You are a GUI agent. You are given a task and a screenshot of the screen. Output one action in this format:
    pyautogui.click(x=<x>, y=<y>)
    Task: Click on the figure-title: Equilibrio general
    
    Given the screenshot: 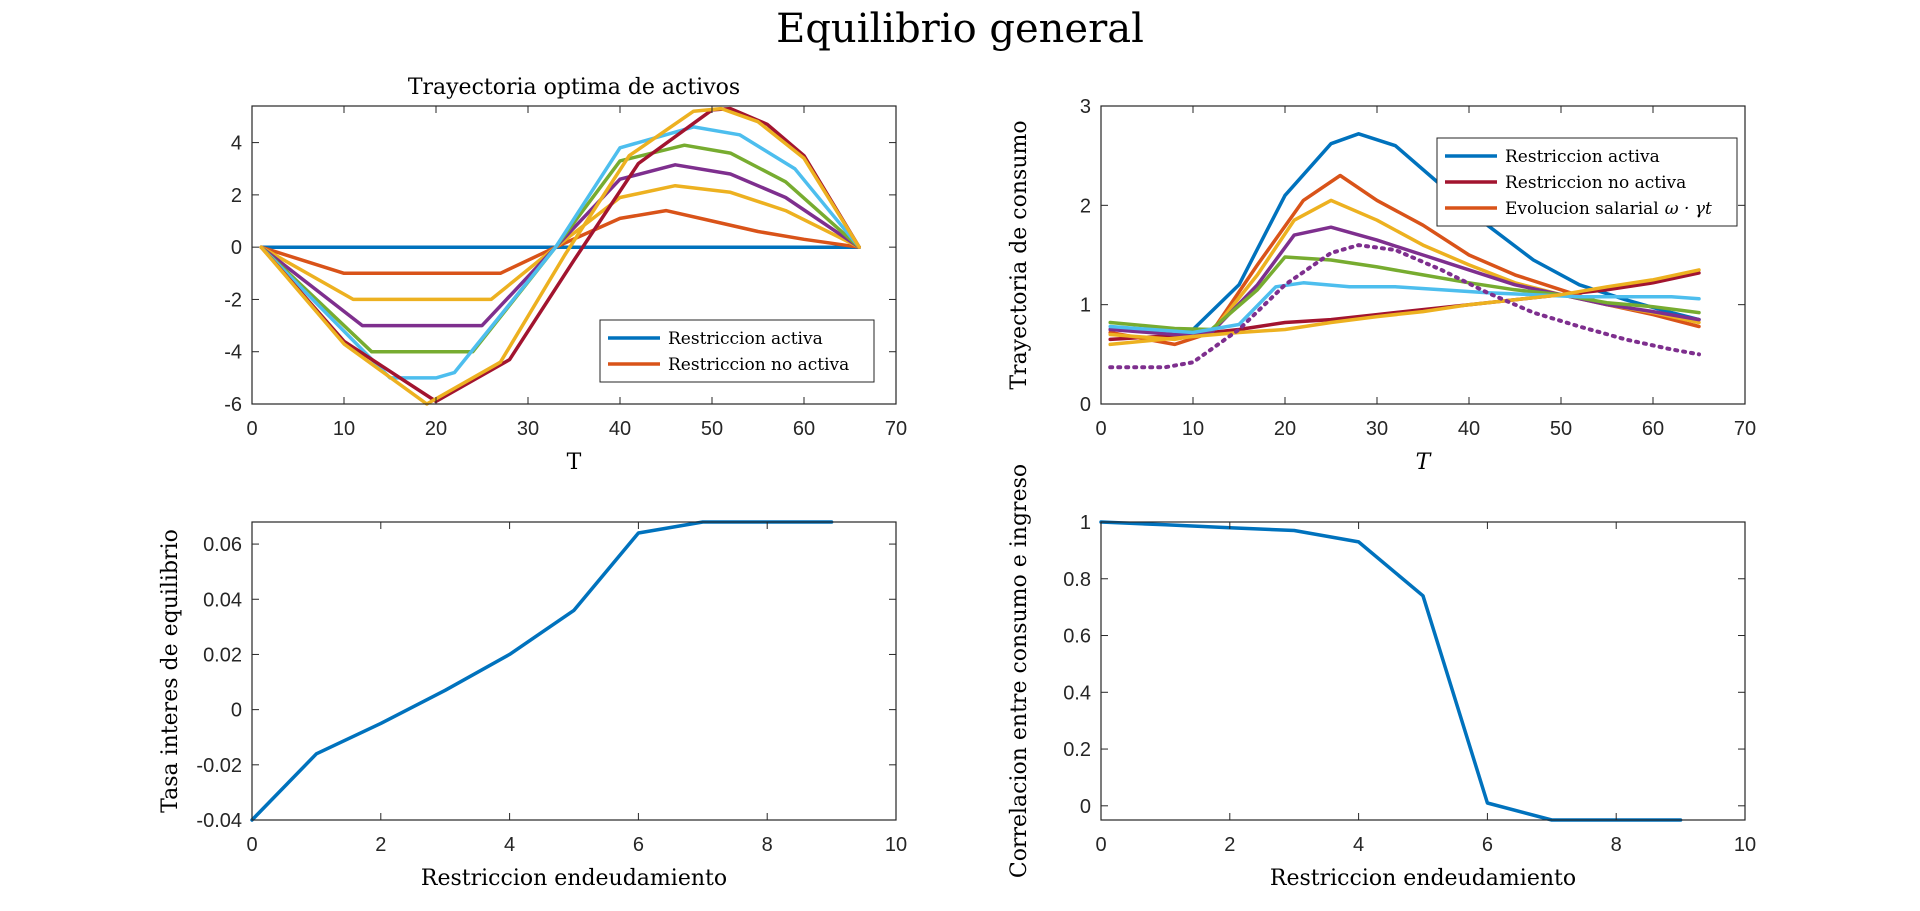 What is the action you would take?
    pyautogui.click(x=960, y=29)
    